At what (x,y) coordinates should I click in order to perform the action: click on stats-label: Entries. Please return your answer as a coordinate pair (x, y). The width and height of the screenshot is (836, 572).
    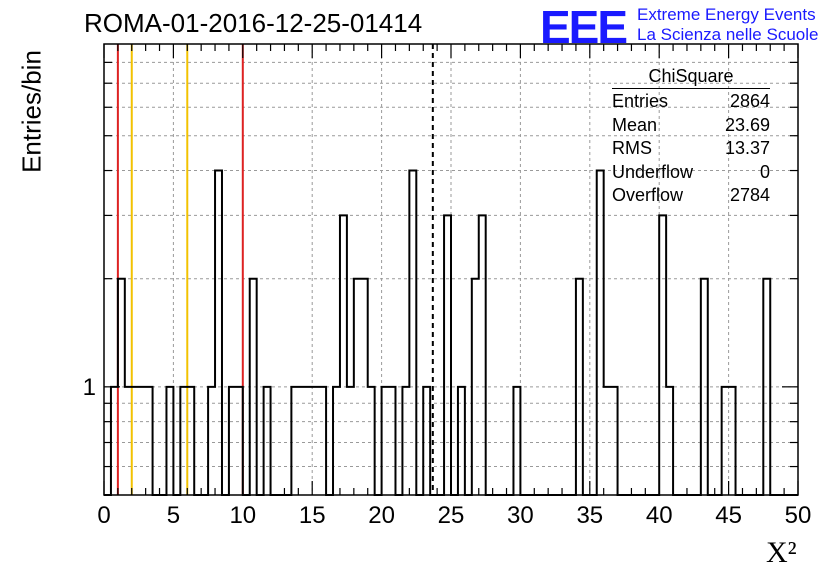
    Looking at the image, I should click on (640, 101).